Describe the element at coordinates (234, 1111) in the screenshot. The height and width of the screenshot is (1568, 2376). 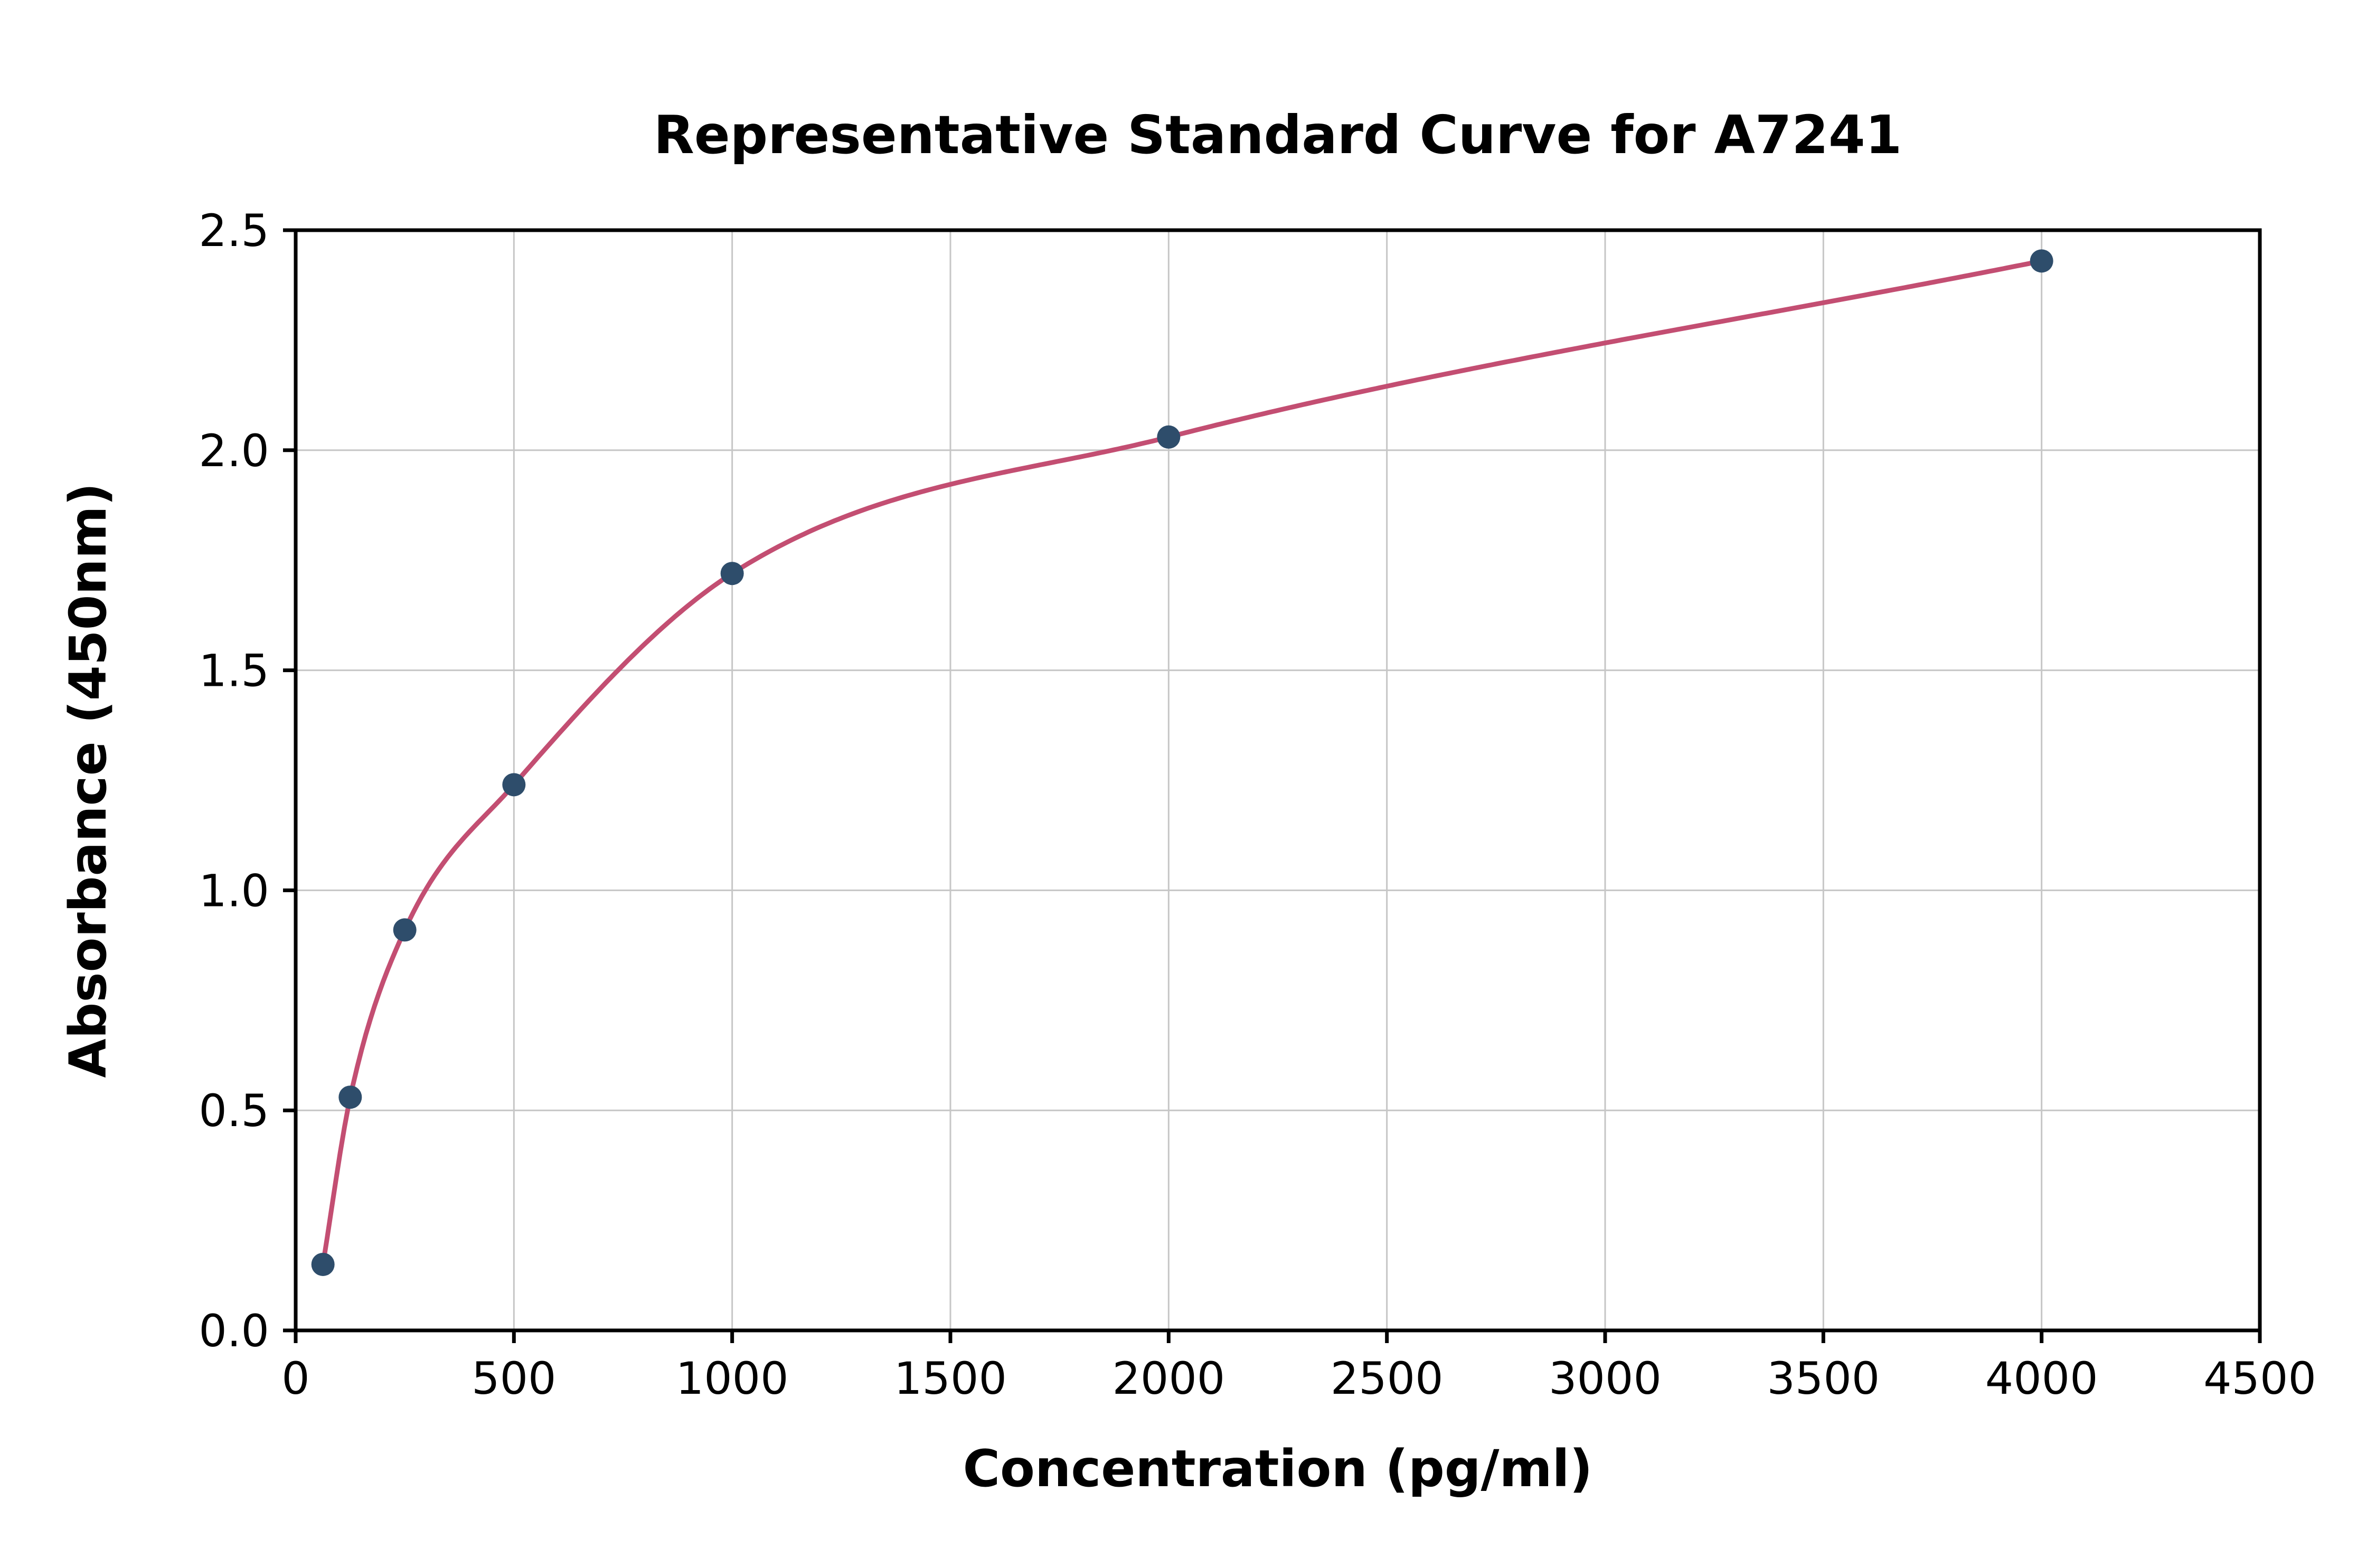
I see `y-tick-label: 0.5` at that location.